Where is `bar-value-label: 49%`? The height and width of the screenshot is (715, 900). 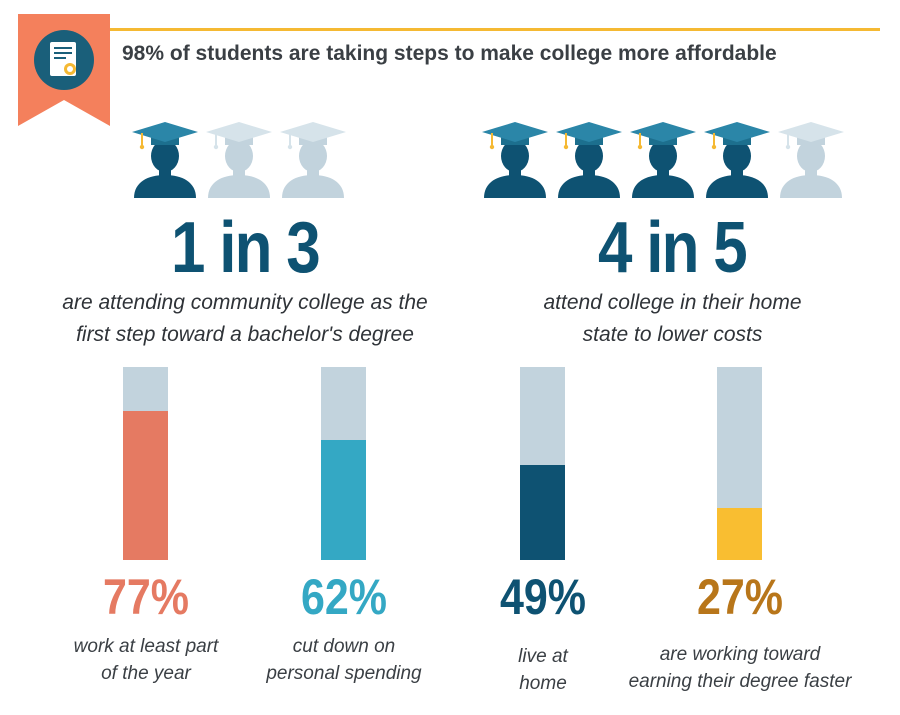 bar-value-label: 49% is located at coordinates (543, 597).